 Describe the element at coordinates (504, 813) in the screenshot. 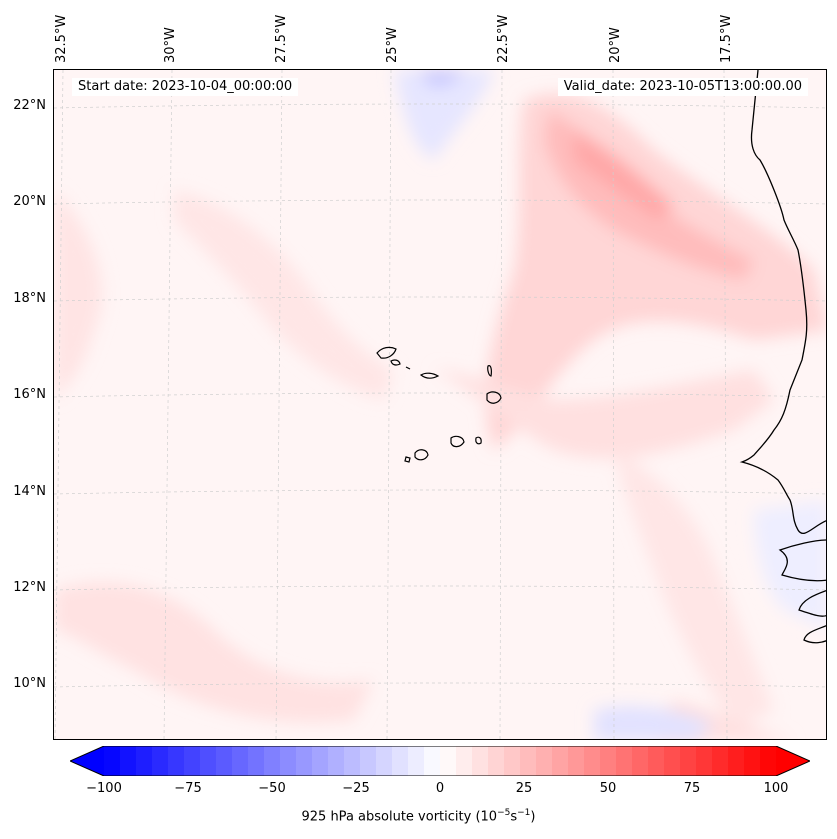

I see `colorbar-label-exp1: −5` at that location.